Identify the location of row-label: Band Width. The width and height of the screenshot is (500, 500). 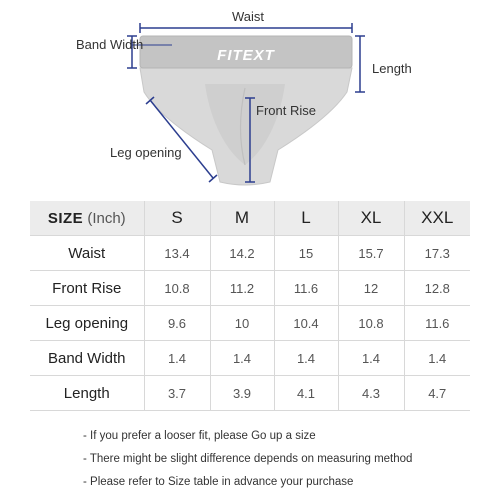
(87, 358).